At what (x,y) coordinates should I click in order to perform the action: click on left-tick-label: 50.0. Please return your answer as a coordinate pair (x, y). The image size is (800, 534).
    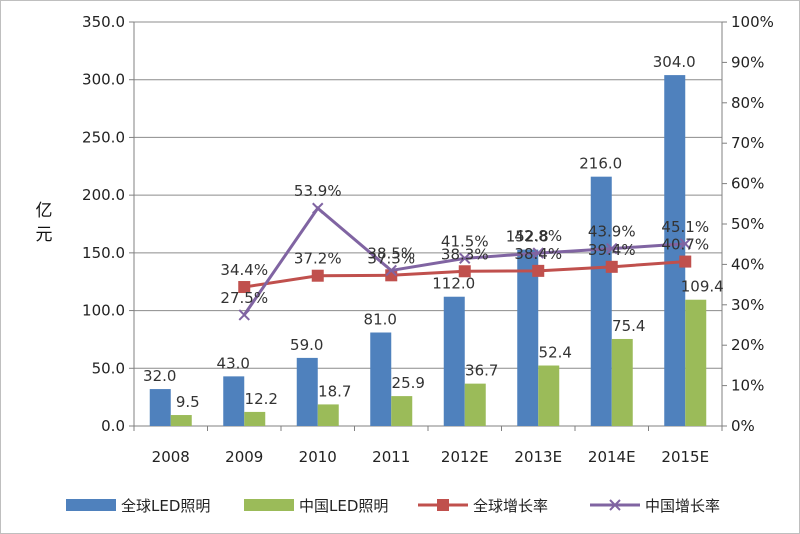
    Looking at the image, I should click on (108, 368).